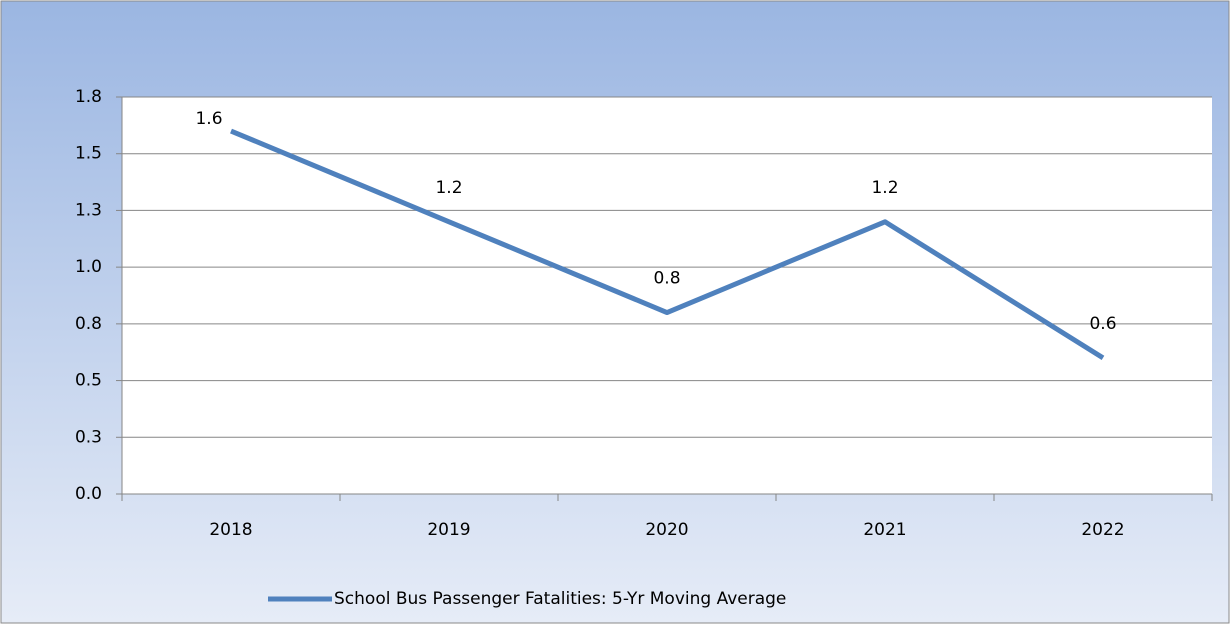 The image size is (1230, 624). What do you see at coordinates (1102, 324) in the screenshot?
I see `data-label: 0.6` at bounding box center [1102, 324].